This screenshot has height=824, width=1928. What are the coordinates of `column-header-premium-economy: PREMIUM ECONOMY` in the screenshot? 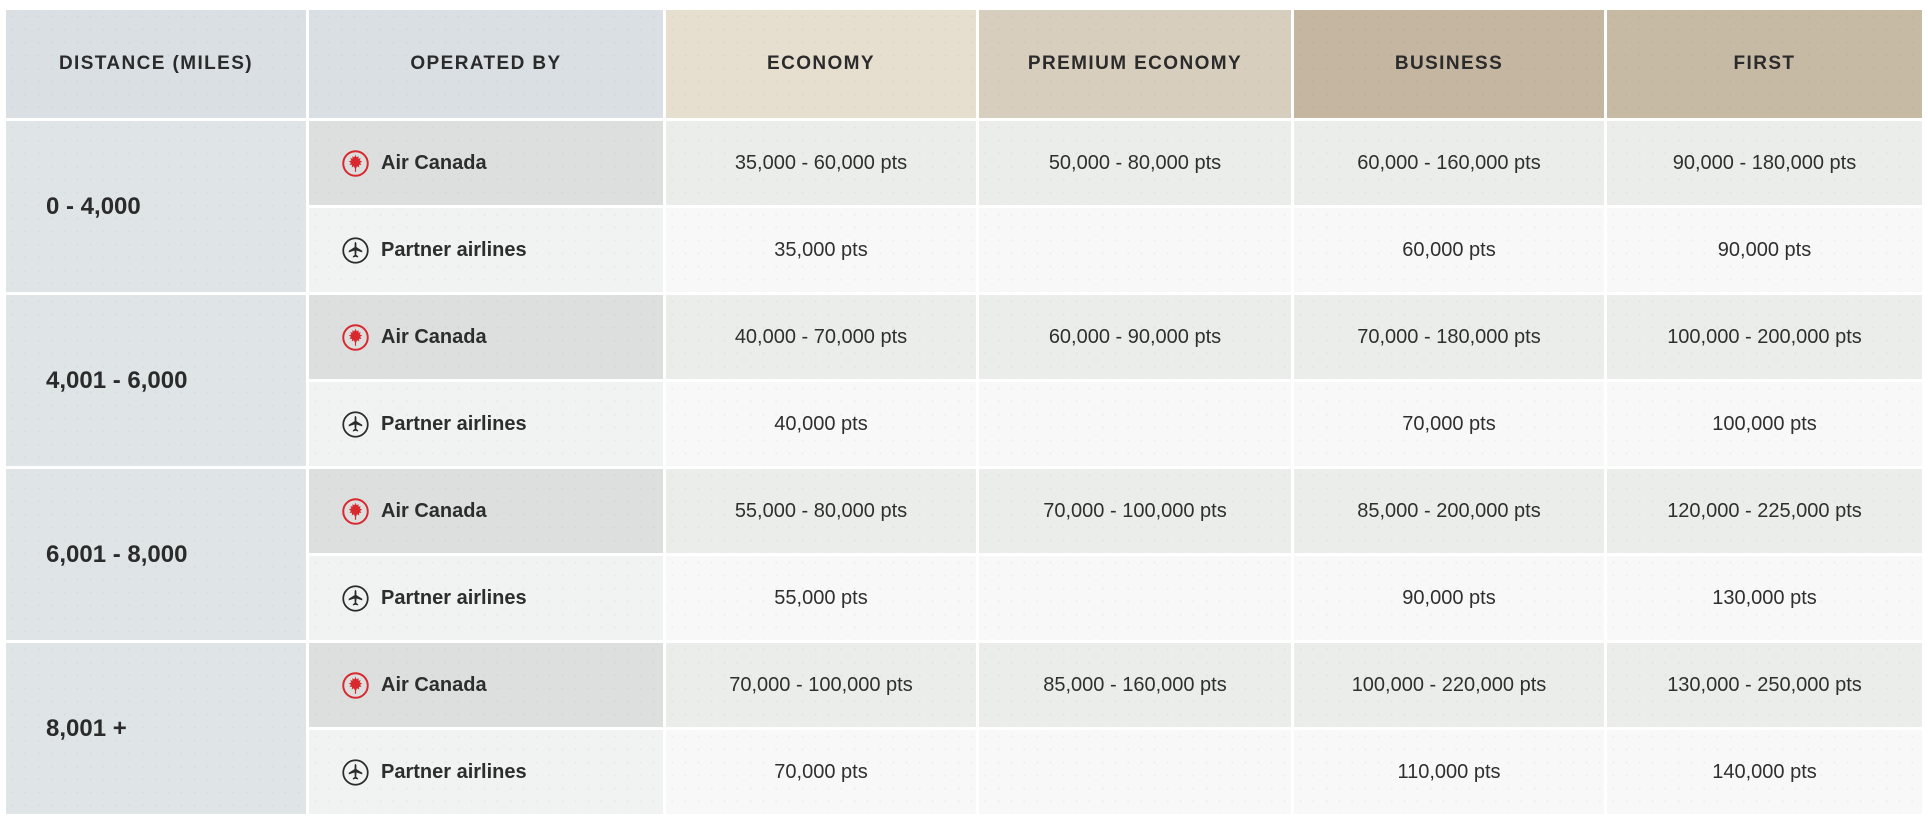 It's located at (1135, 64).